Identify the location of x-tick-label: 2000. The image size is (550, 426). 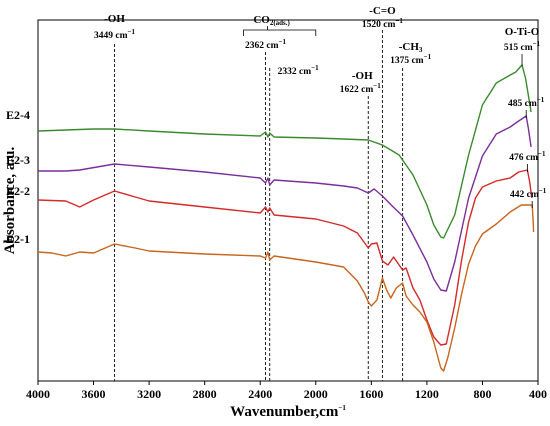
(316, 394).